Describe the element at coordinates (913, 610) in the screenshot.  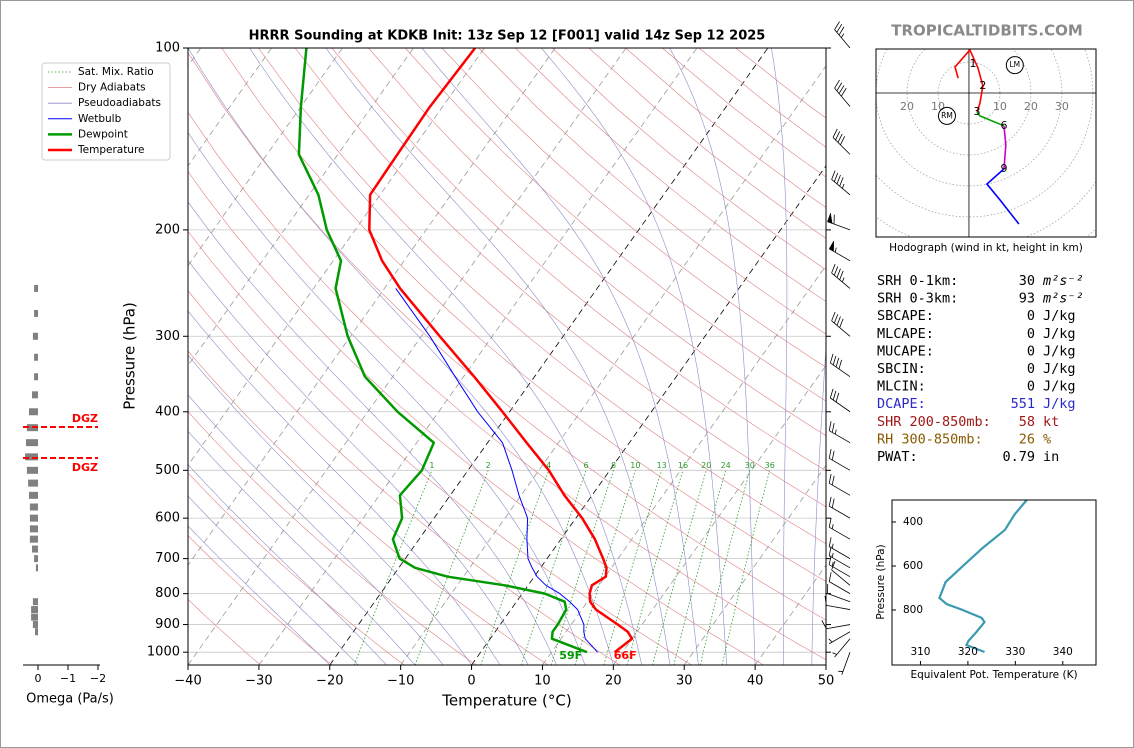
I see `y-tick-label: 800` at that location.